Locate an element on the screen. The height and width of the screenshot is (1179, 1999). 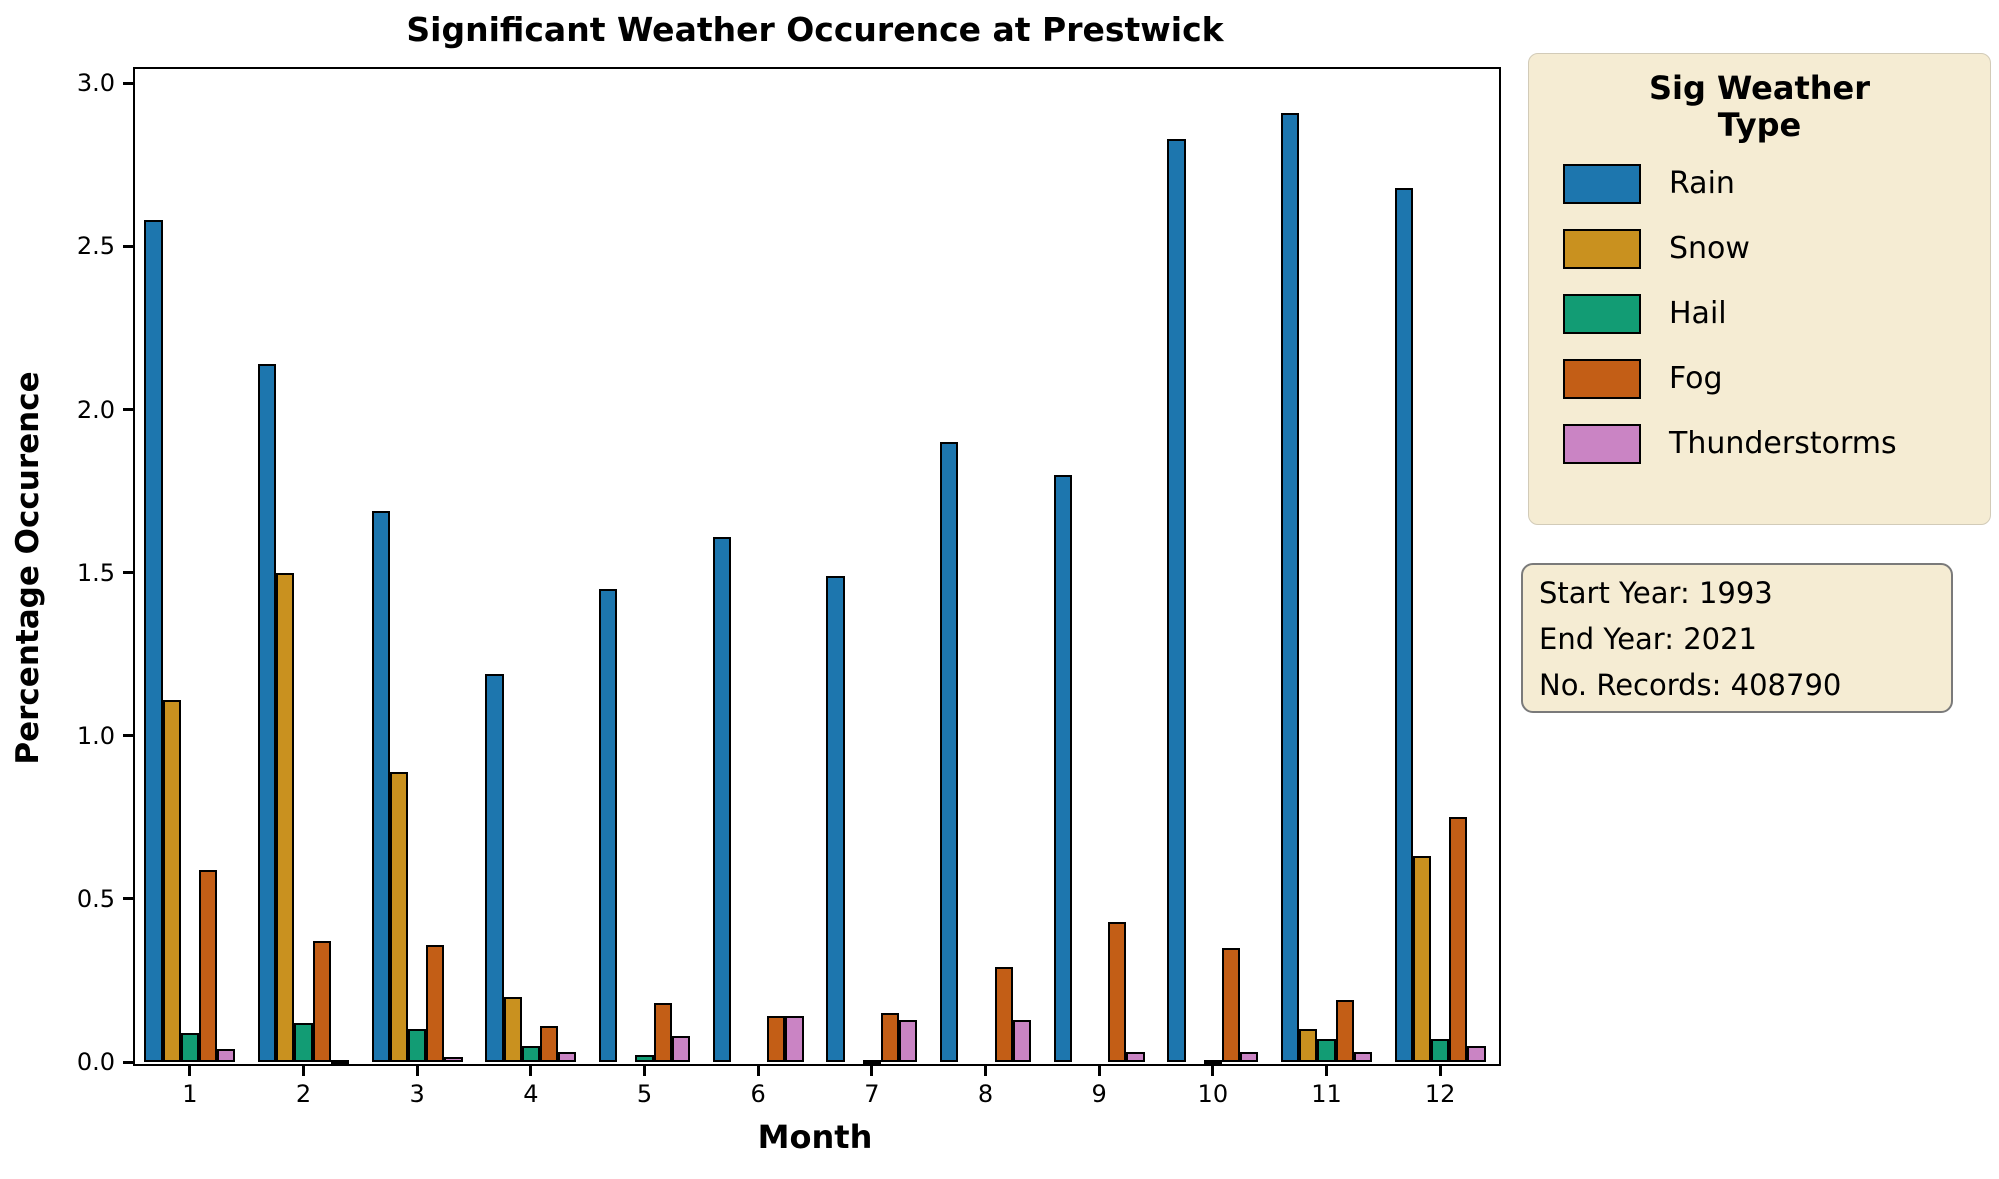
x-tick-label: 5 is located at coordinates (644, 1094).